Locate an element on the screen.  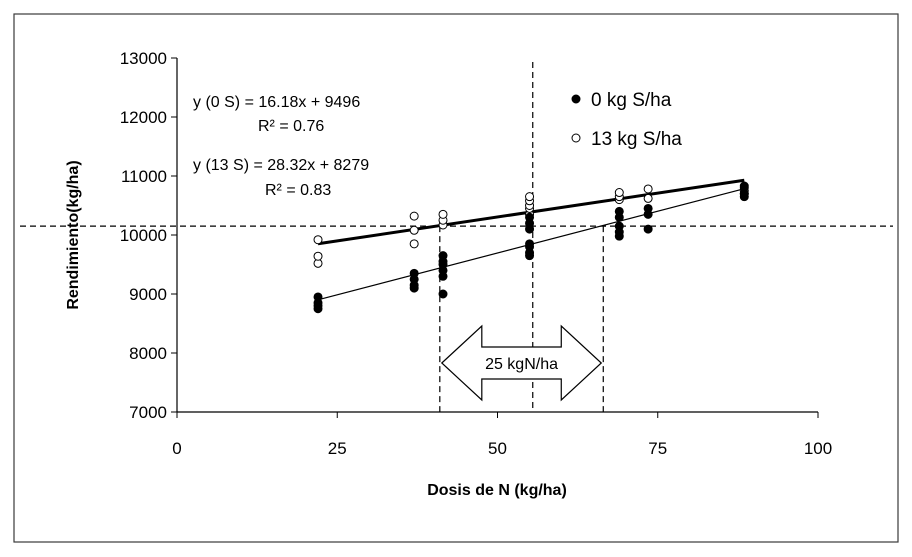
y-tick-label: 13000 is located at coordinates (143, 58).